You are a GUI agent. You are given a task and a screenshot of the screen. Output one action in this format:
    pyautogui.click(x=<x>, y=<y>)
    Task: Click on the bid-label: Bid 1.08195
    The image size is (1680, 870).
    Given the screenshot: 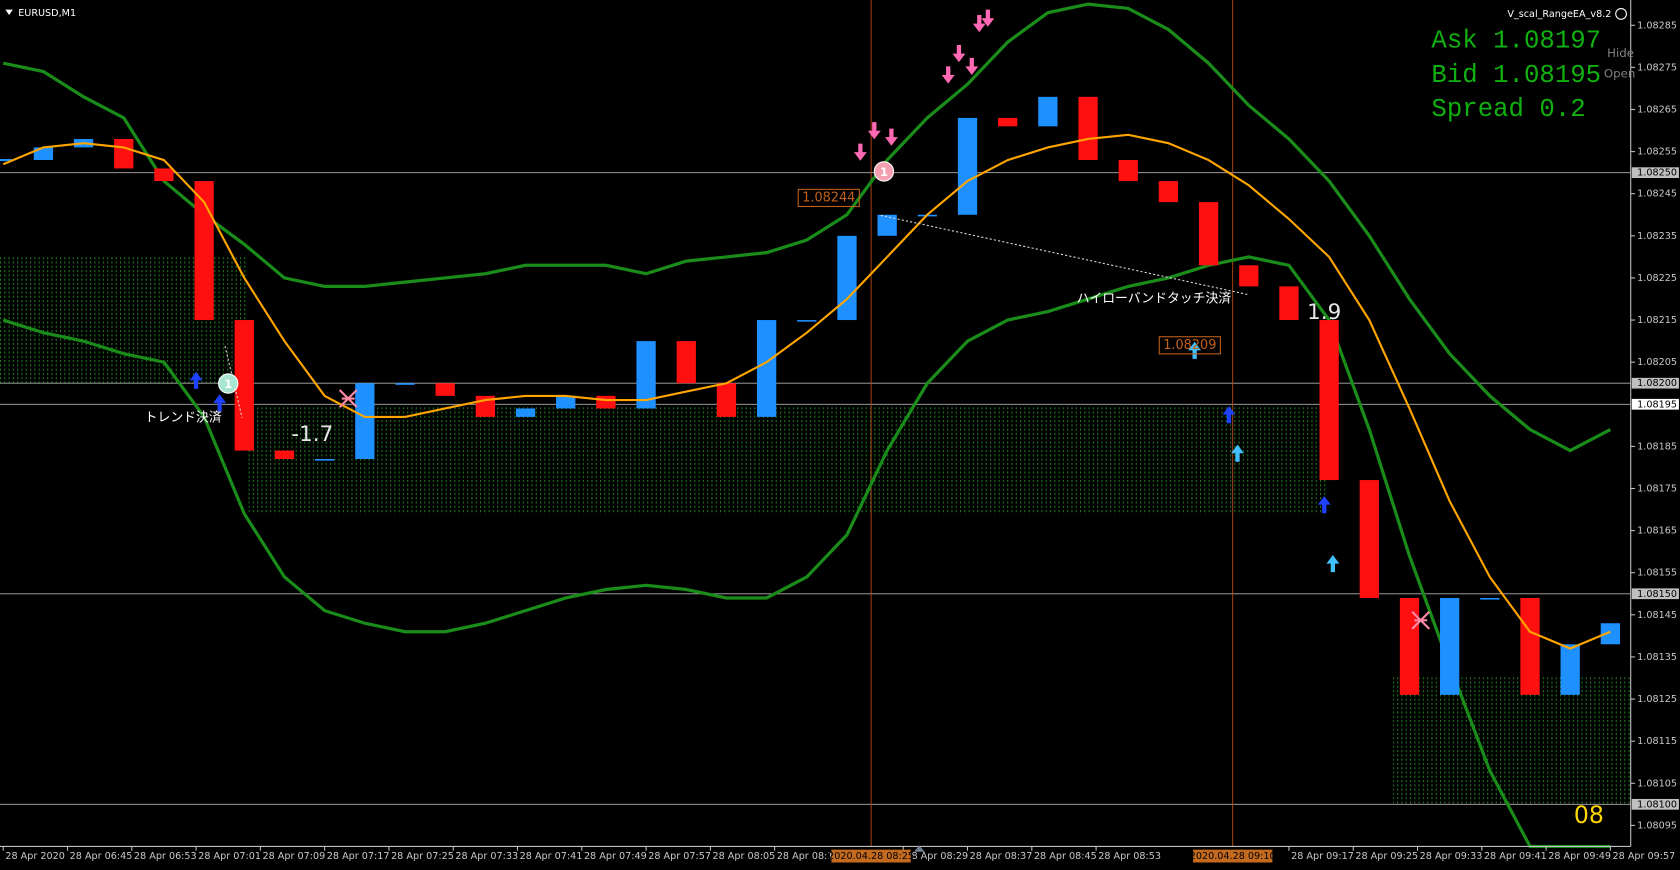 What is the action you would take?
    pyautogui.click(x=1516, y=75)
    